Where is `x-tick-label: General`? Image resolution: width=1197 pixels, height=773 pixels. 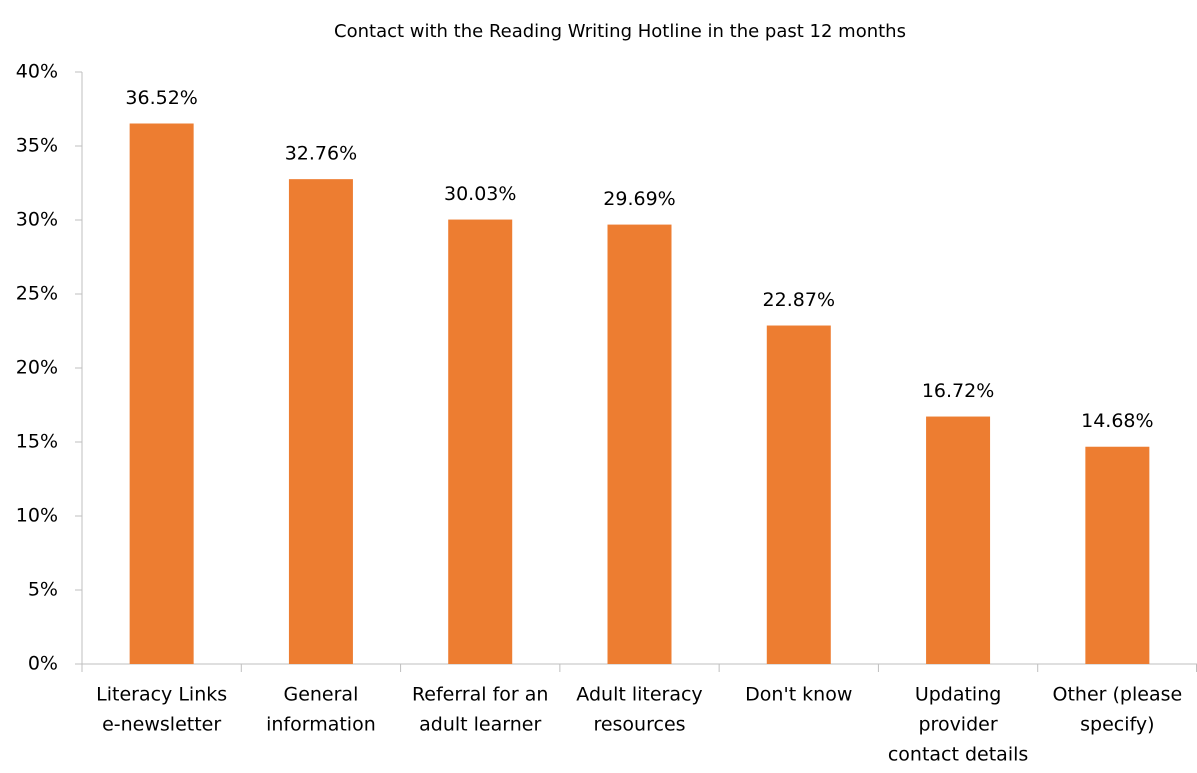
x-tick-label: General is located at coordinates (320, 695).